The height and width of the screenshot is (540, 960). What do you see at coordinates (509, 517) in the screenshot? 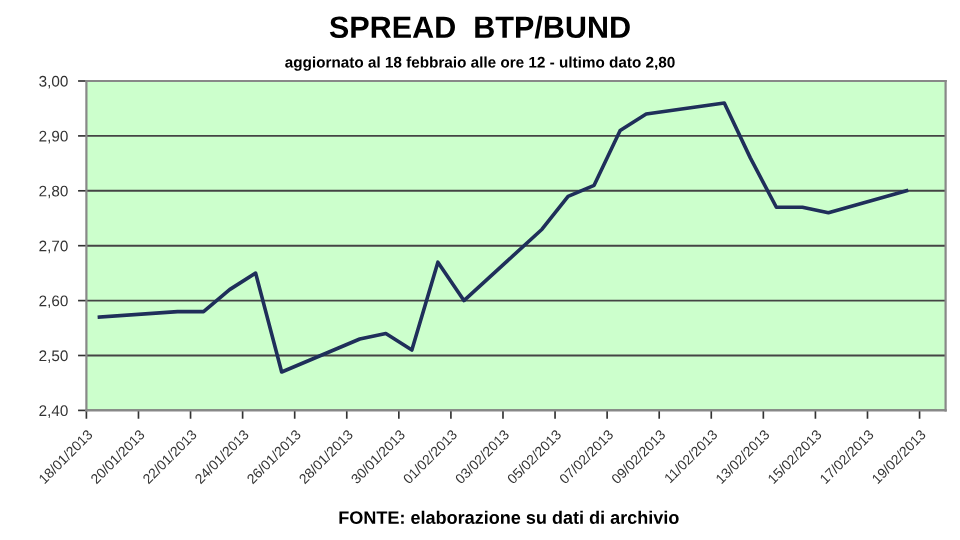
I see `source-note: FONTE: elaborazione su dati di archivio` at bounding box center [509, 517].